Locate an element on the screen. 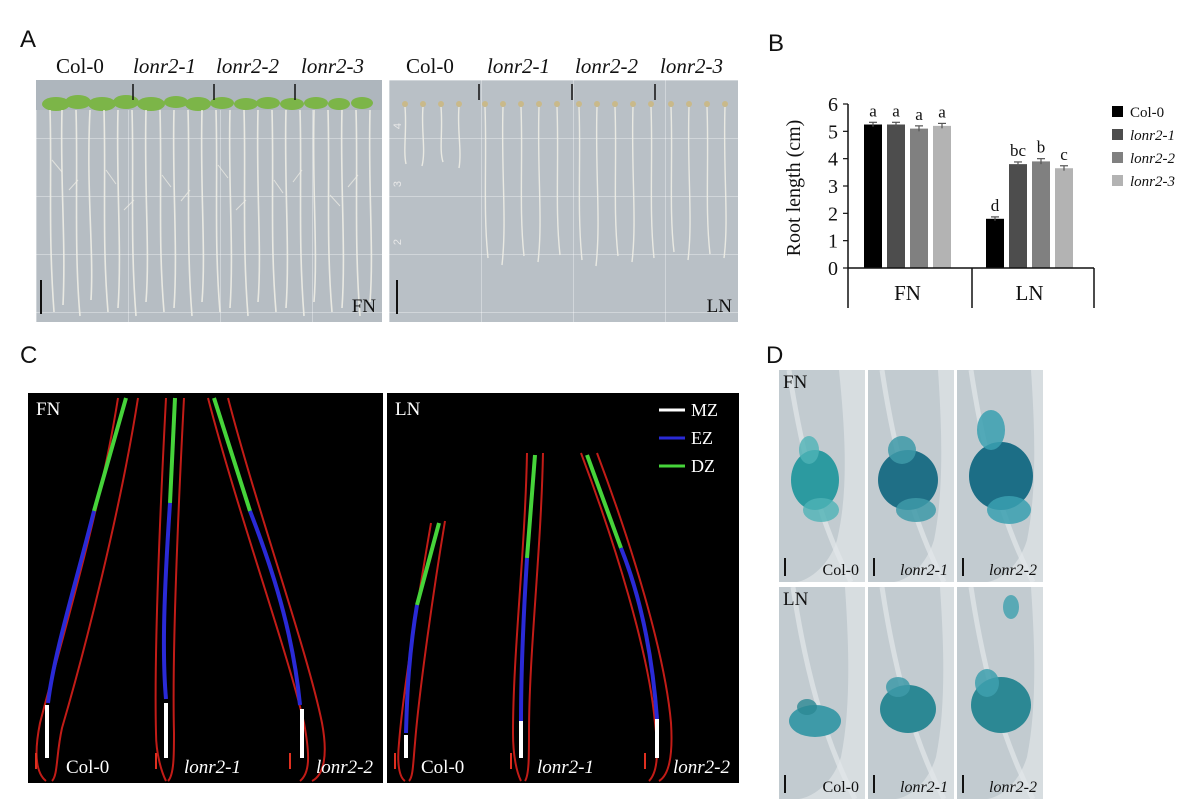 The image size is (1200, 806). fn-root-zones-illustration is located at coordinates (180, 589).